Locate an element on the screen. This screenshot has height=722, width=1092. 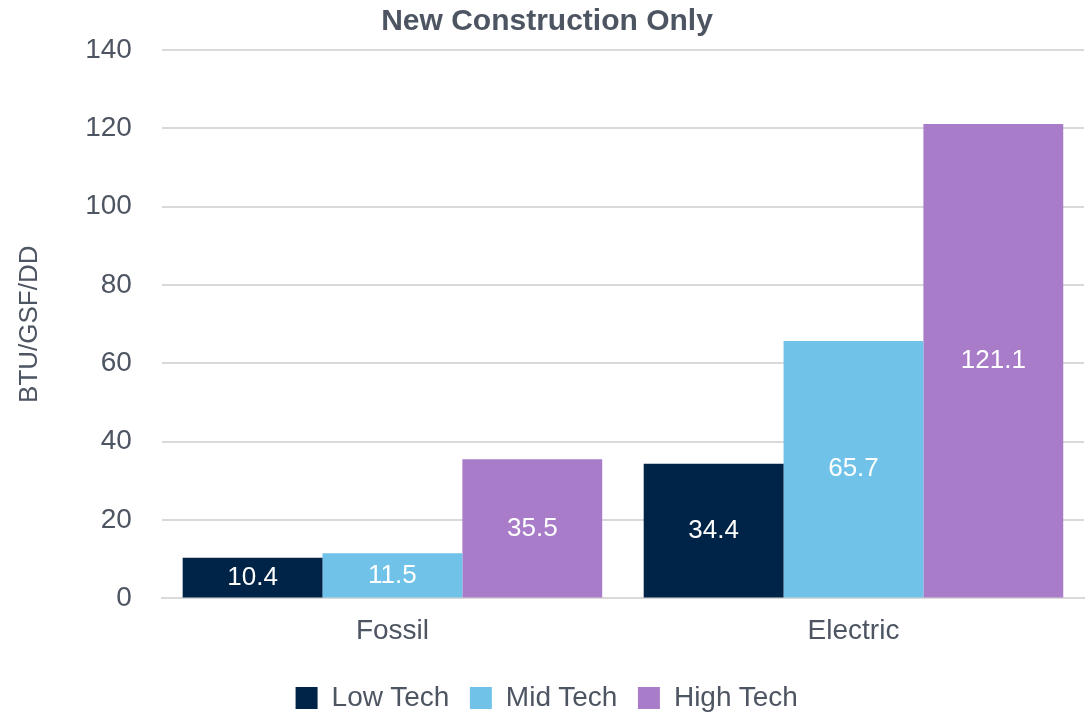
data-label: 65.7 is located at coordinates (853, 467).